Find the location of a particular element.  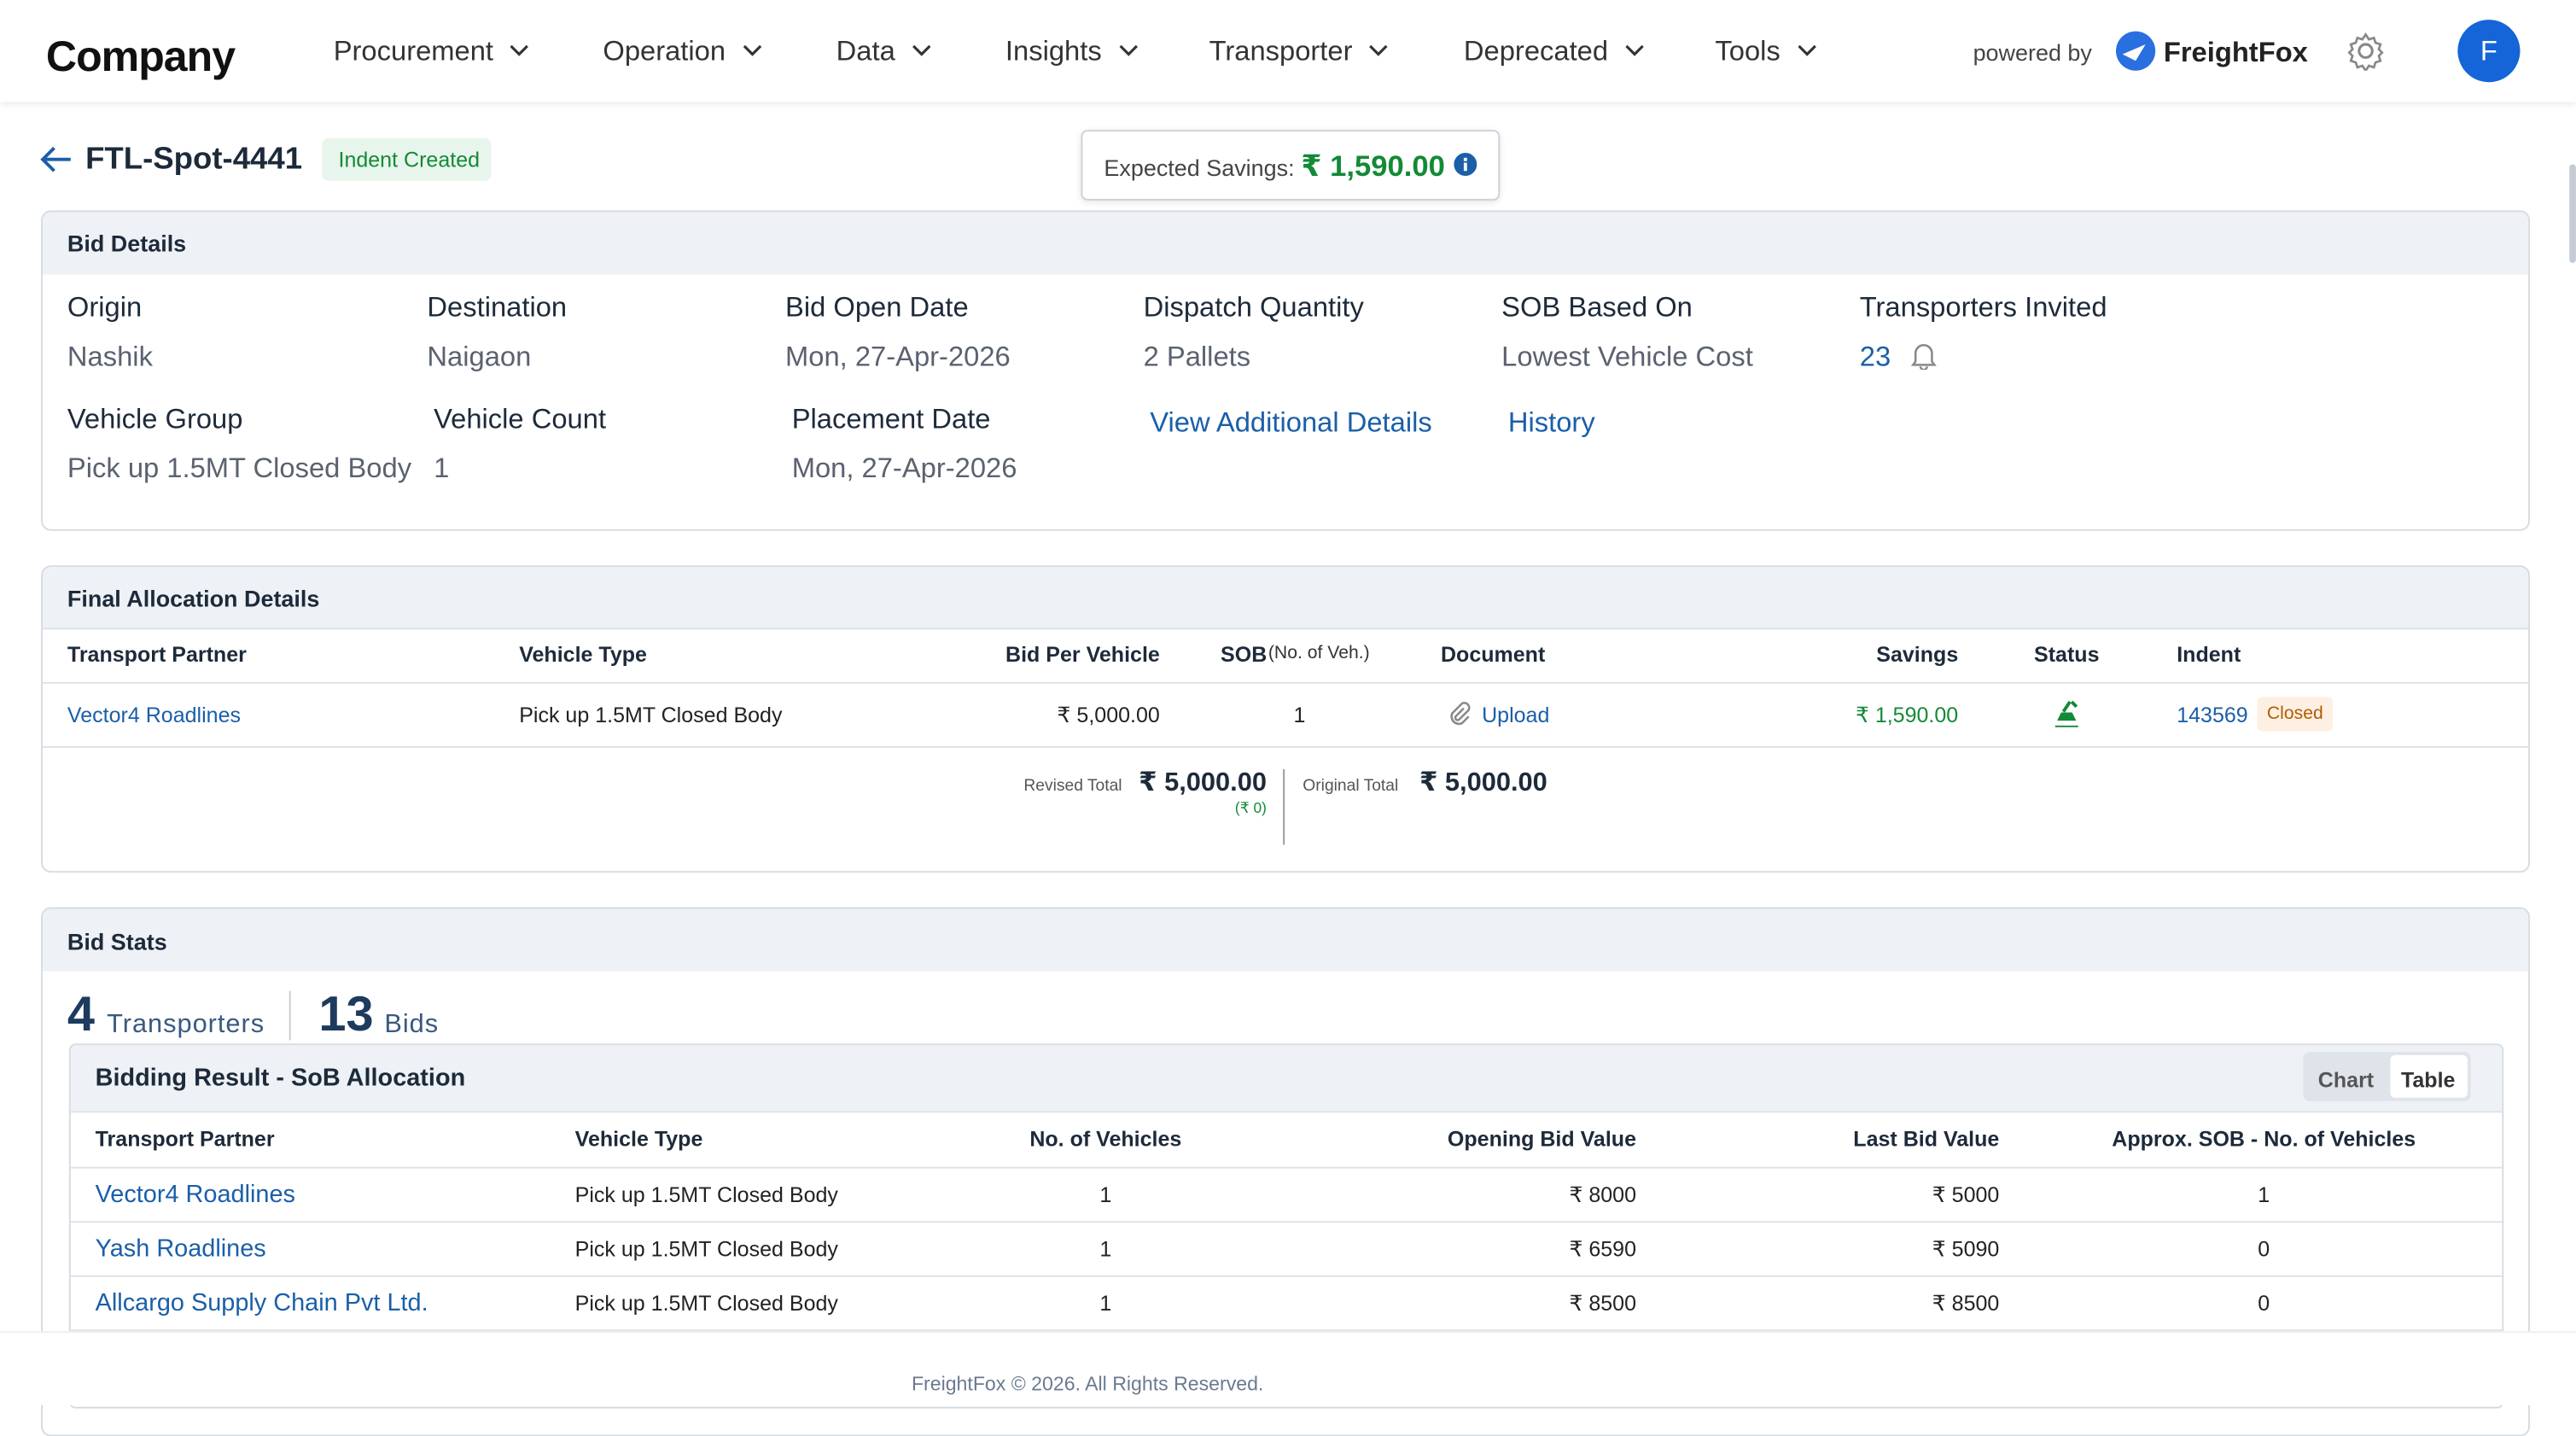

table-cell: Yash Roadlines is located at coordinates (180, 1249).